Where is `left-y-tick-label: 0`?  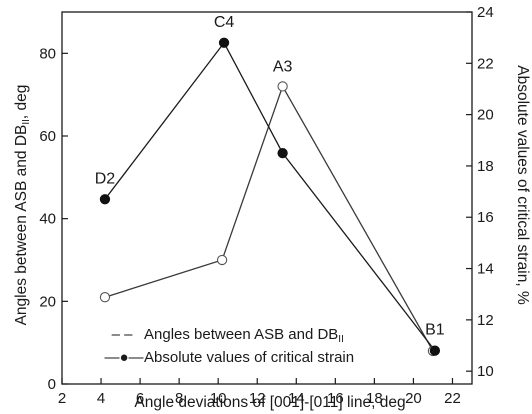 left-y-tick-label: 0 is located at coordinates (52, 384).